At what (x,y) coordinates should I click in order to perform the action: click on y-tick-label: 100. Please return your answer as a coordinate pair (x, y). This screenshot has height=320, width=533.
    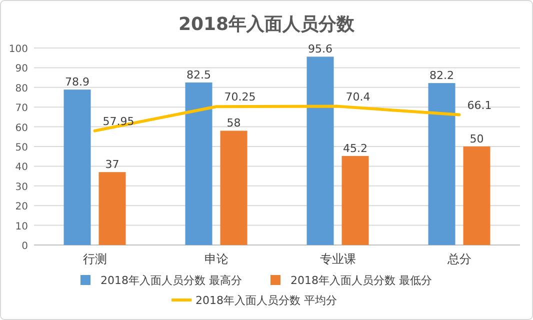
    Looking at the image, I should click on (18, 49).